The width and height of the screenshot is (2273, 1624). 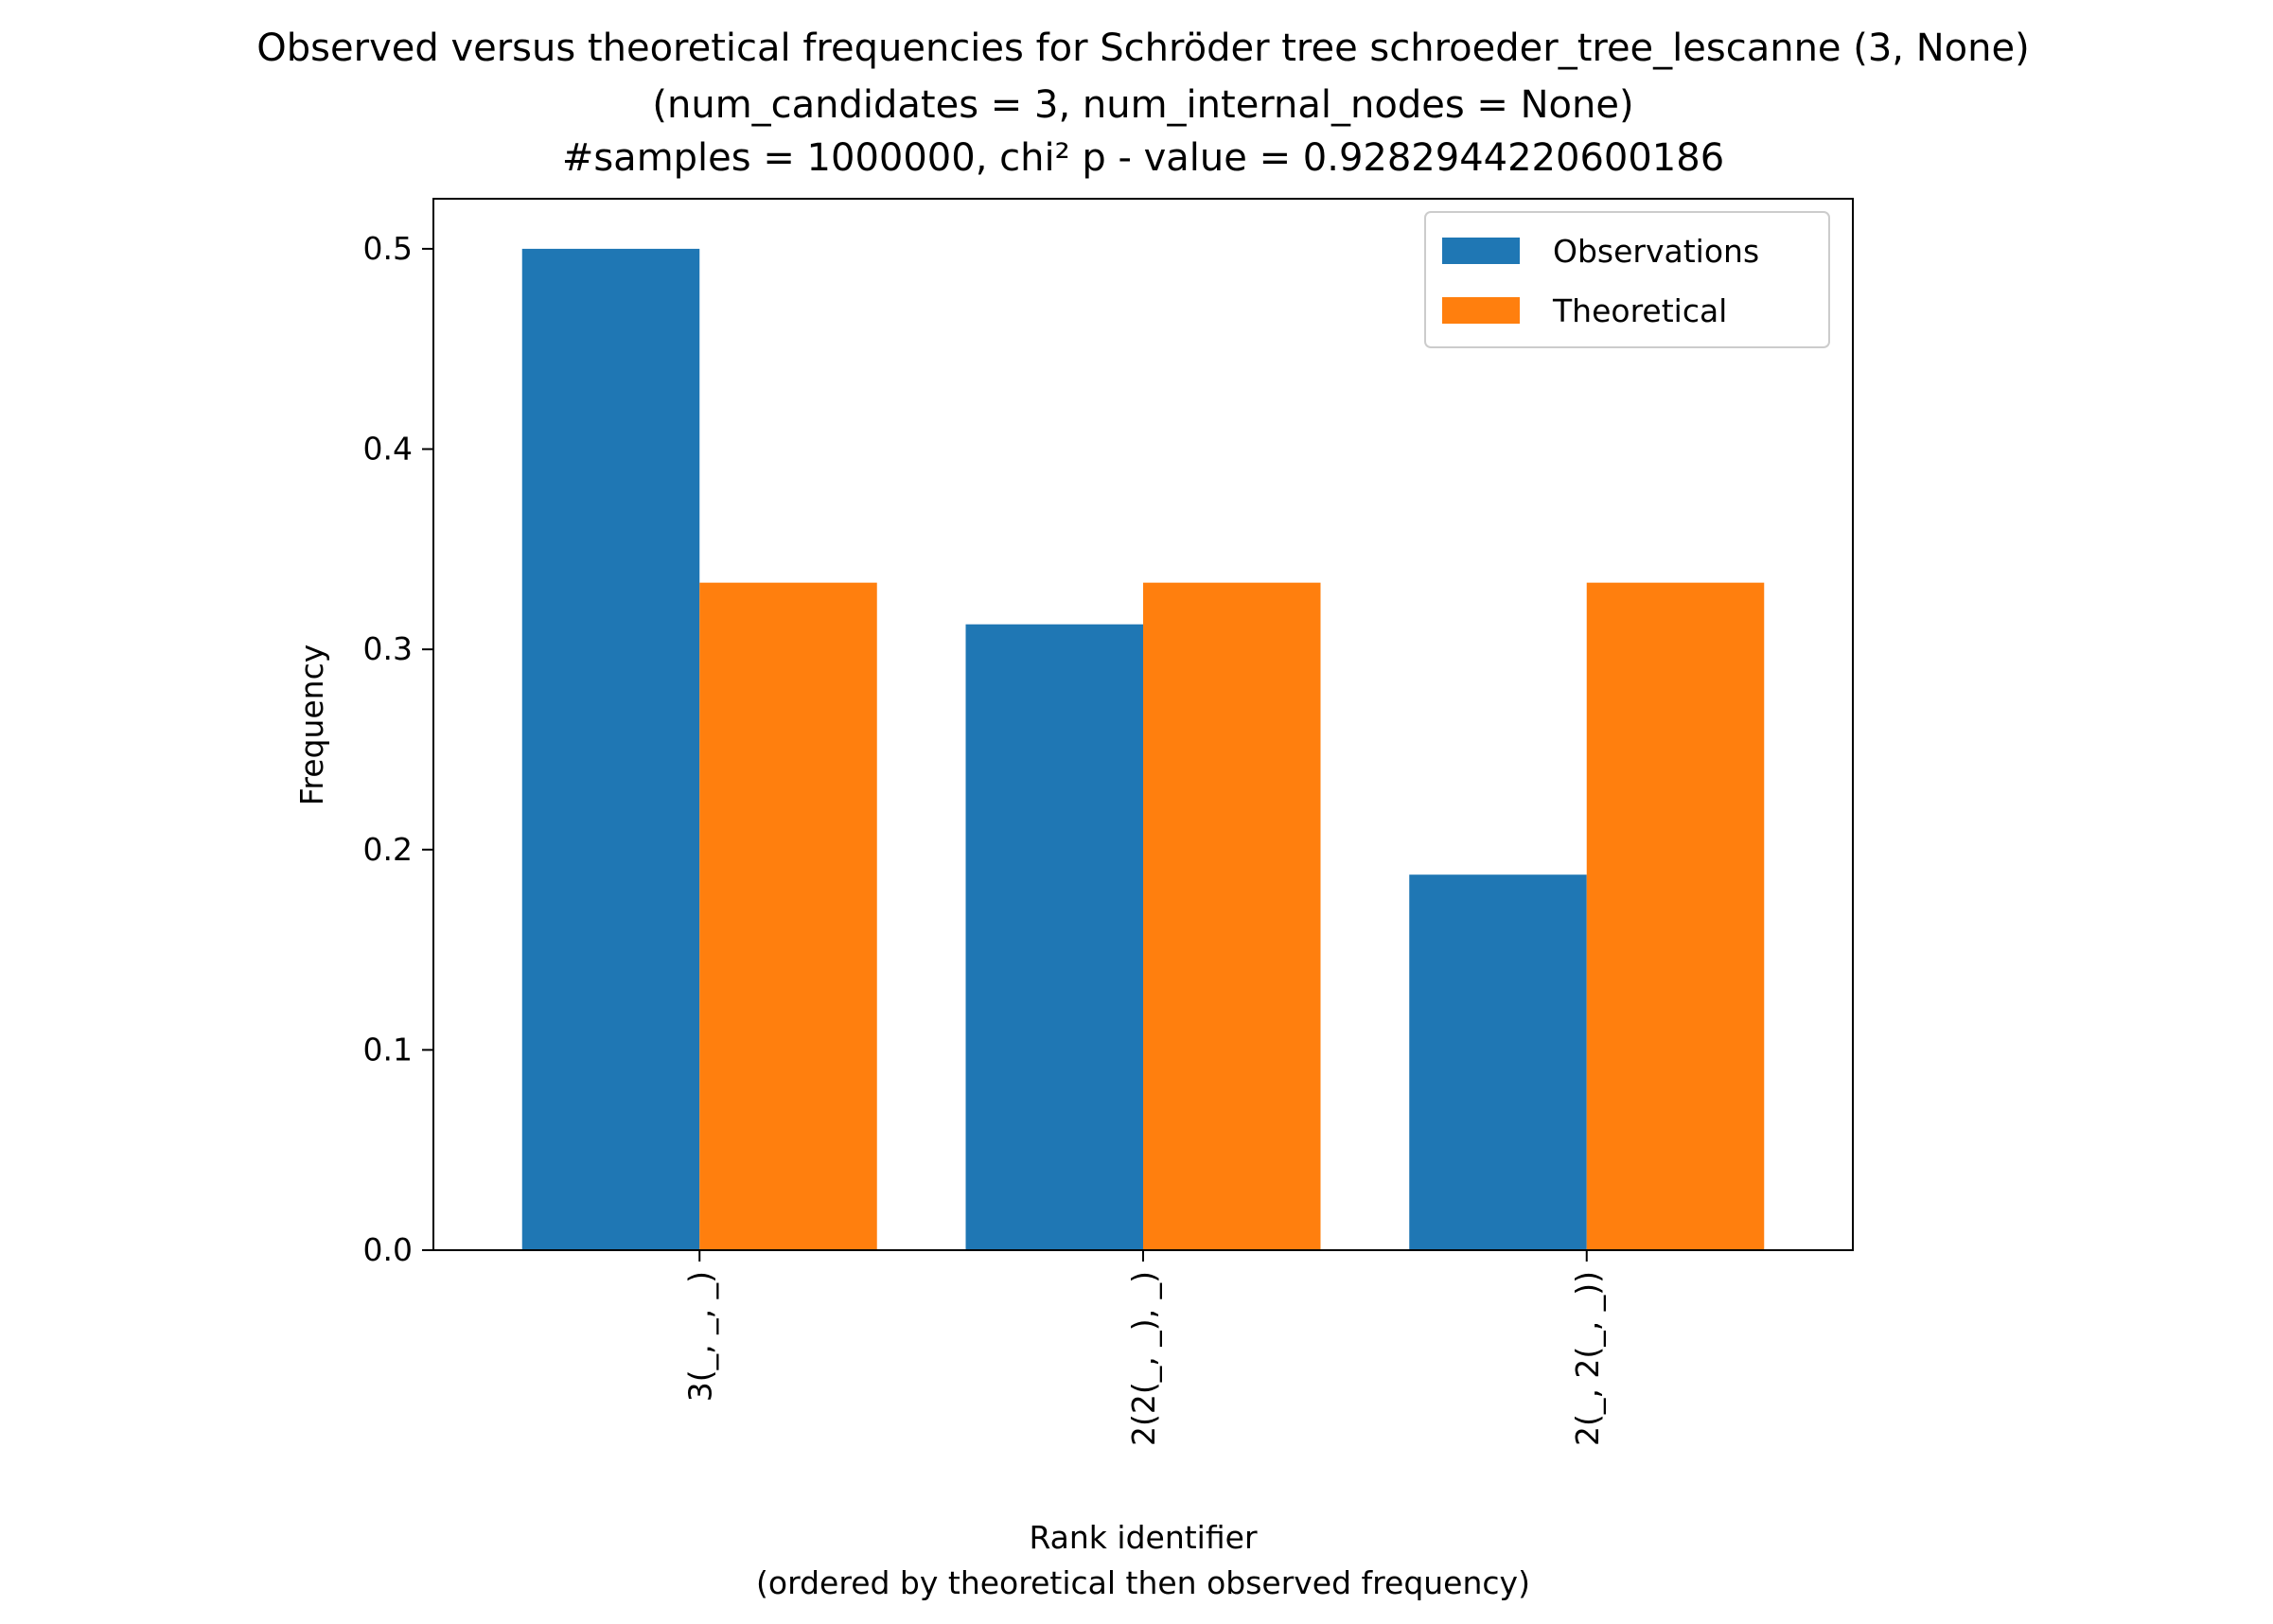 I want to click on y-tick-label: 0.5, so click(x=388, y=249).